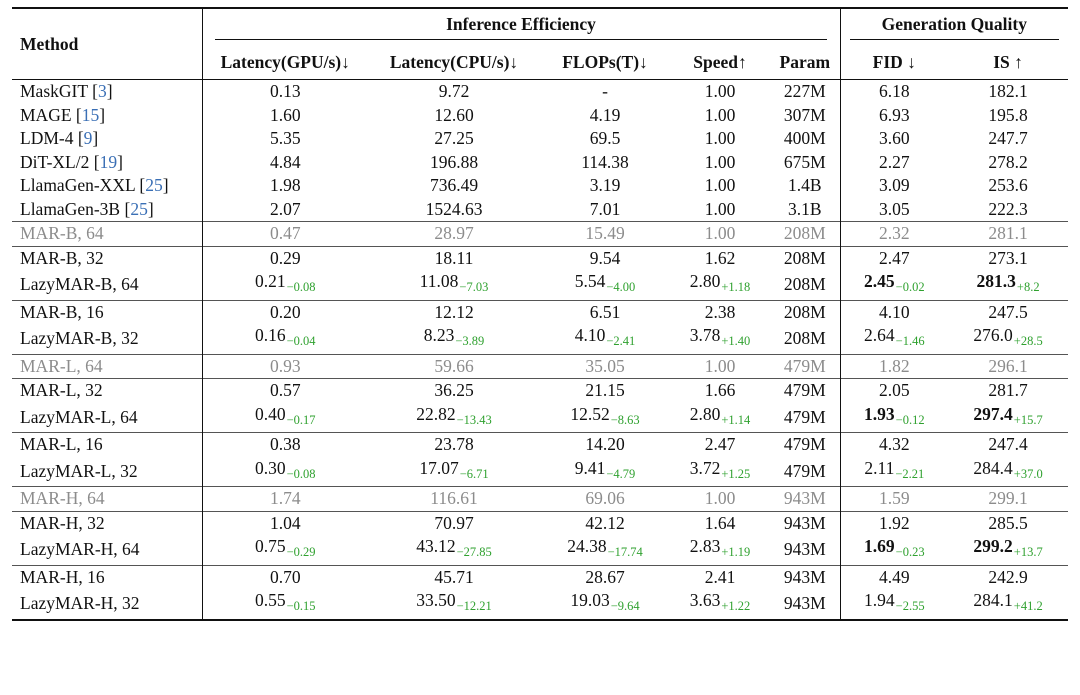  I want to click on cell-delta: +1.22, so click(736, 606).